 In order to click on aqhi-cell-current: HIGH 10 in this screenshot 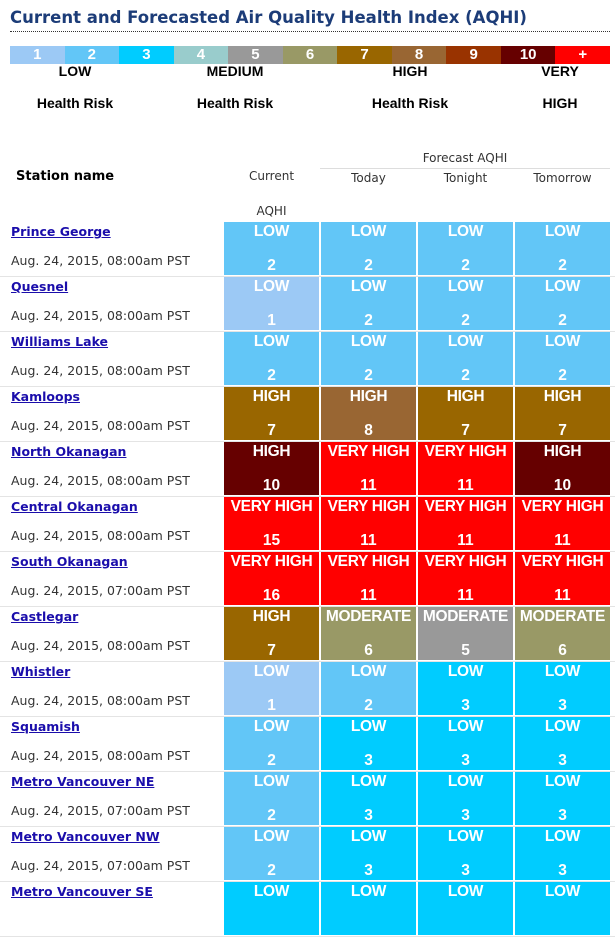, I will do `click(271, 468)`.